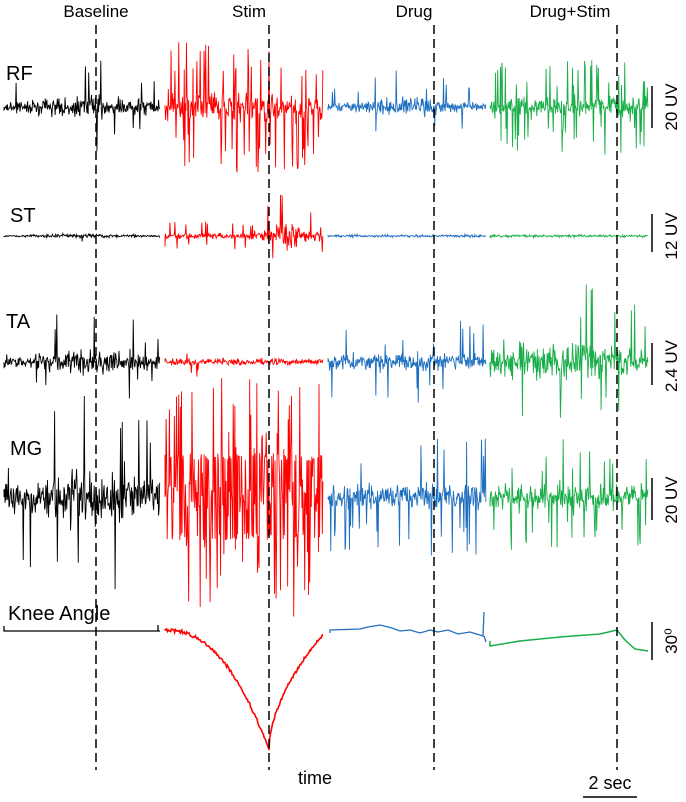  I want to click on scale-label-rf: 20 UV, so click(671, 107).